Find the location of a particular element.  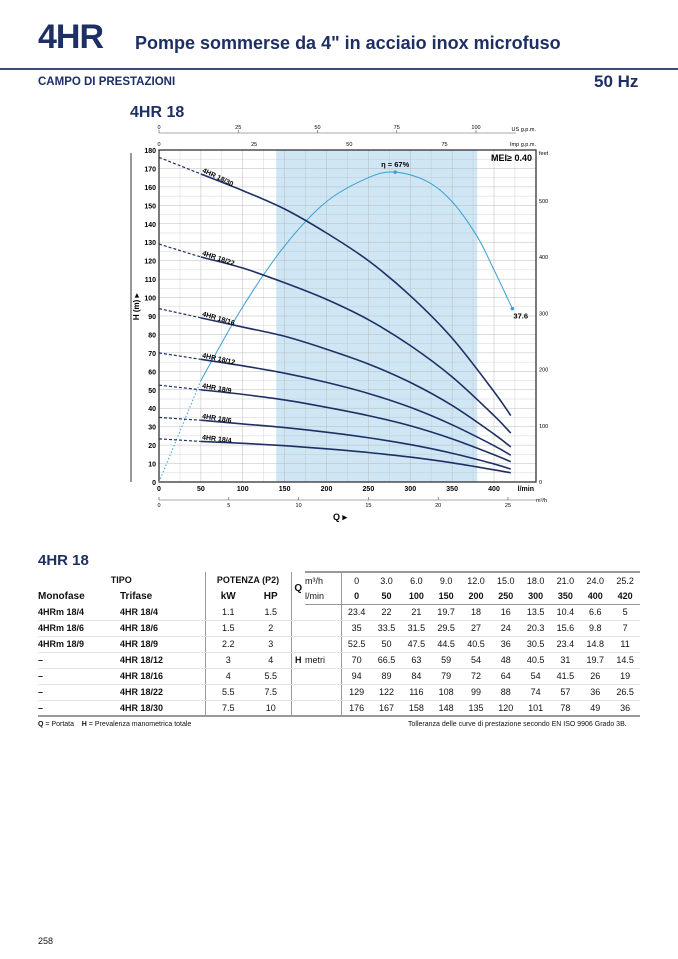

head-cell: 19.7 is located at coordinates (446, 612).